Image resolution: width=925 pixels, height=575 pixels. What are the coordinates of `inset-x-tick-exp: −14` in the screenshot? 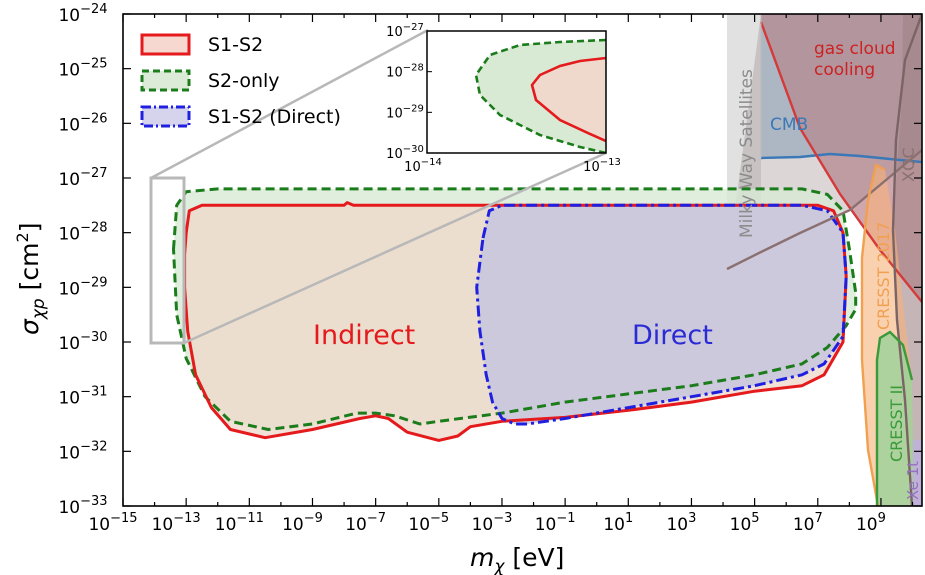 It's located at (431, 162).